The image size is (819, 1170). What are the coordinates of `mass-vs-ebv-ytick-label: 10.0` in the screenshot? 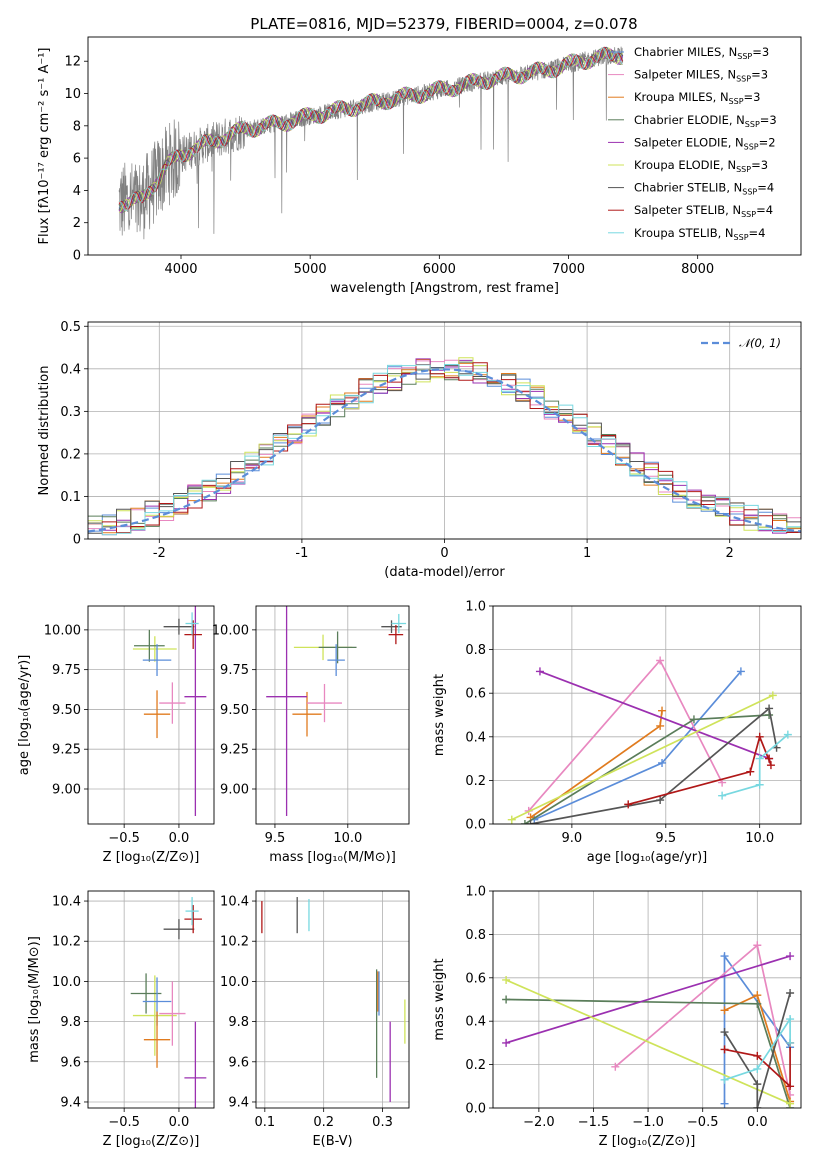 It's located at (234, 982).